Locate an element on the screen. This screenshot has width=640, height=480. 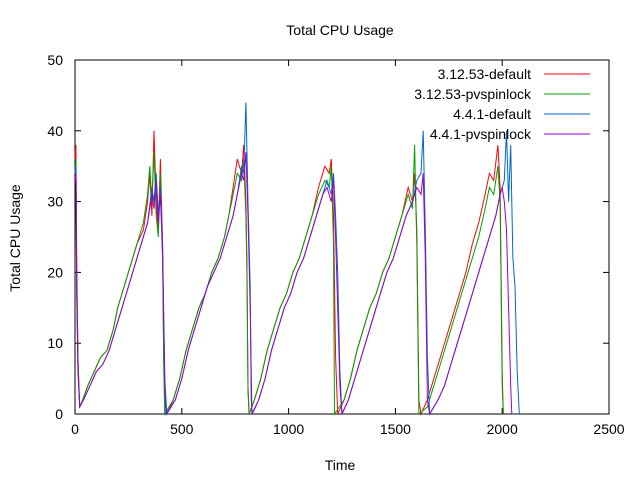
legend-label: 4.4.1-default is located at coordinates (492, 114).